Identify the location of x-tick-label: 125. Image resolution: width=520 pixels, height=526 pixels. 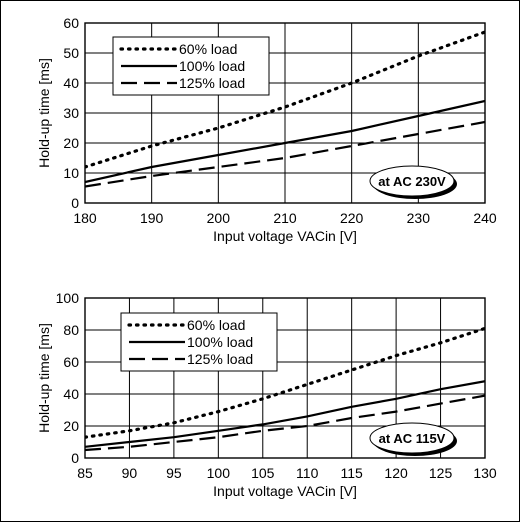
(441, 473).